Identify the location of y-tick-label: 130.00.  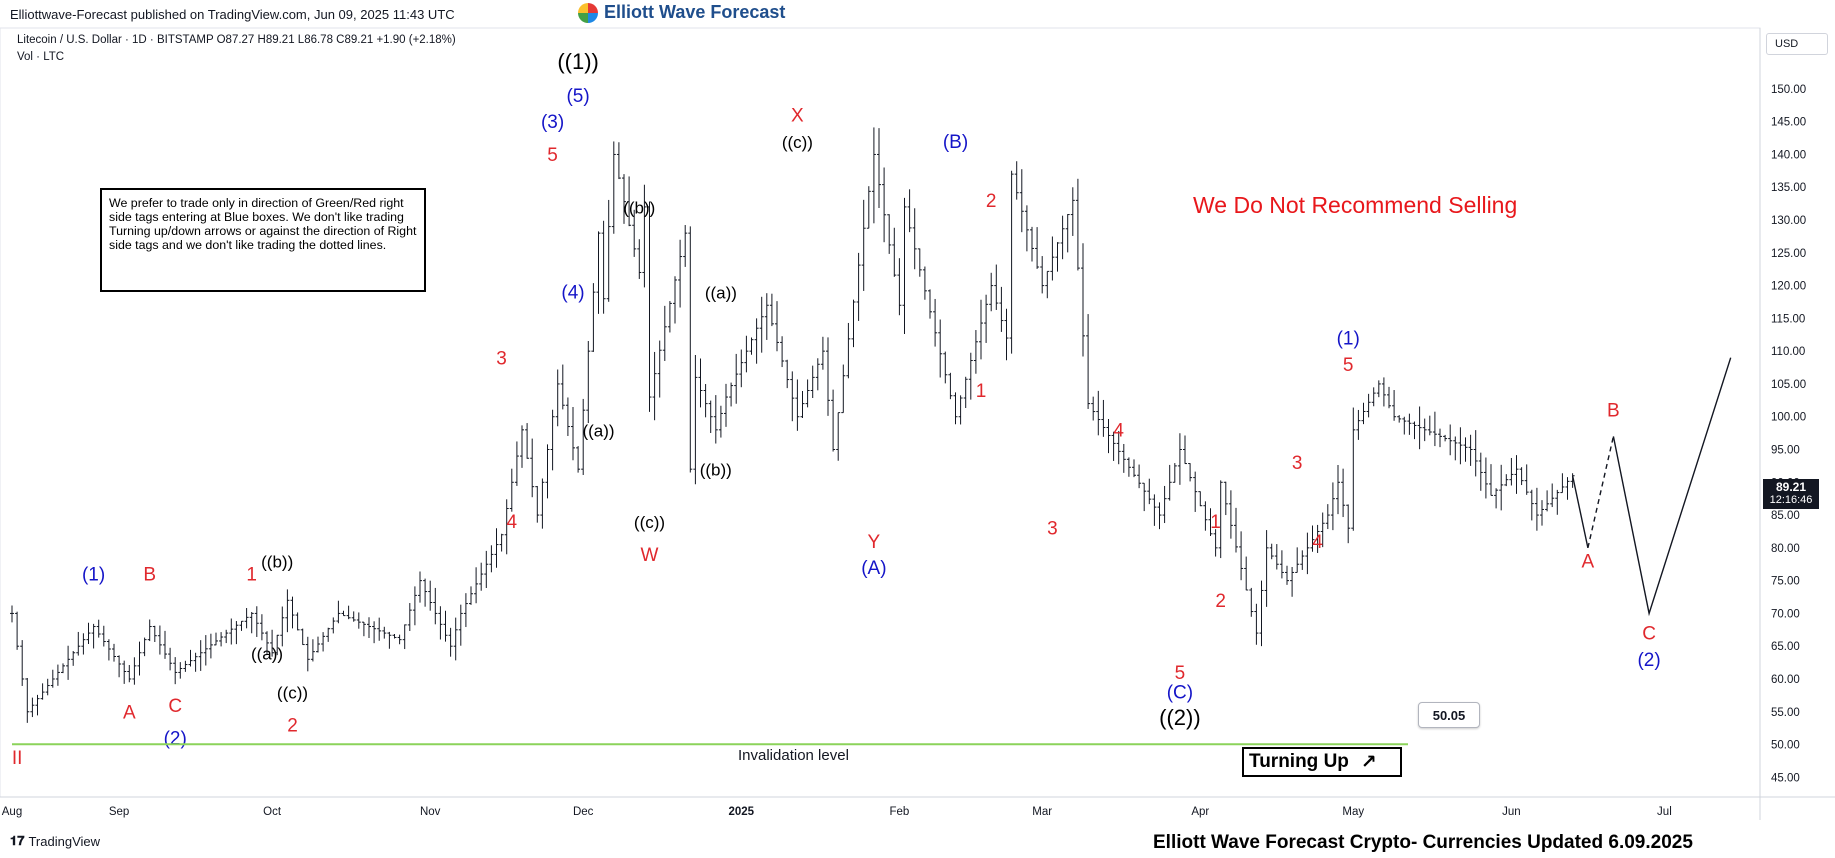
(1788, 221).